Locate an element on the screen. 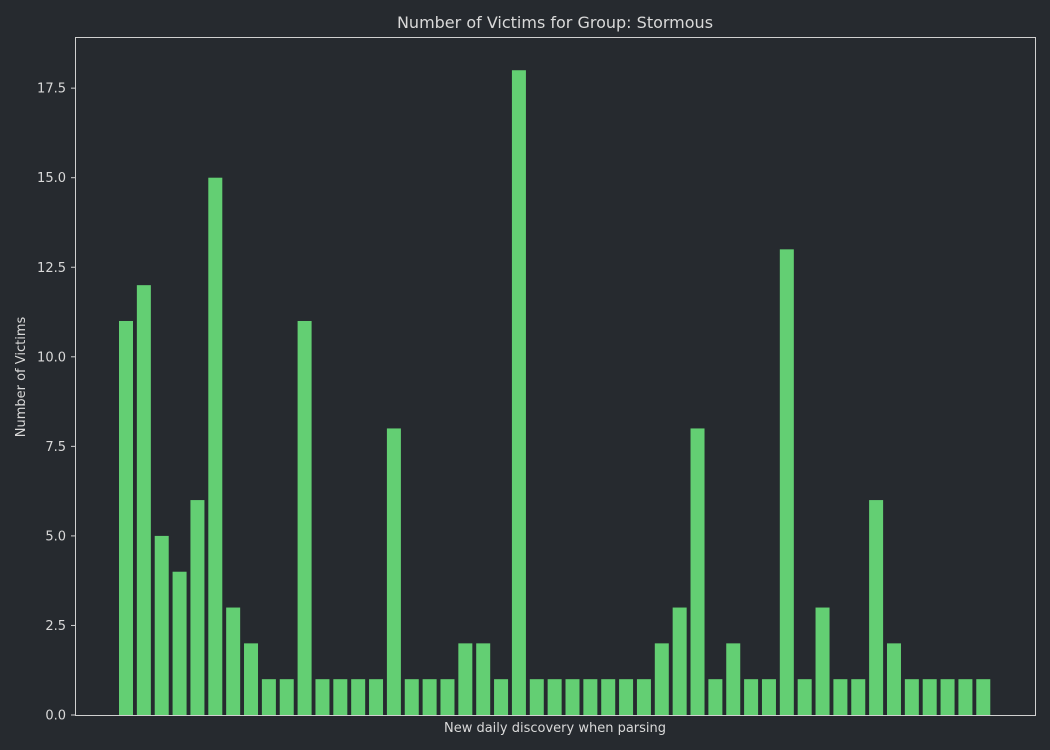 The image size is (1050, 750). y-tick-label-5: 12.5 is located at coordinates (51, 268).